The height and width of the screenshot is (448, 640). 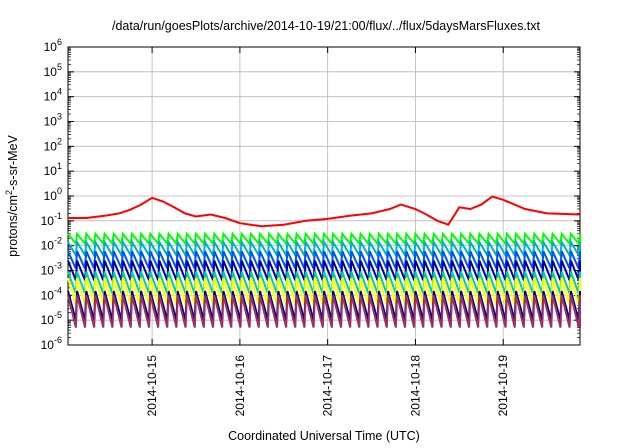 What do you see at coordinates (53, 194) in the screenshot?
I see `y-tick-label: 10⁰` at bounding box center [53, 194].